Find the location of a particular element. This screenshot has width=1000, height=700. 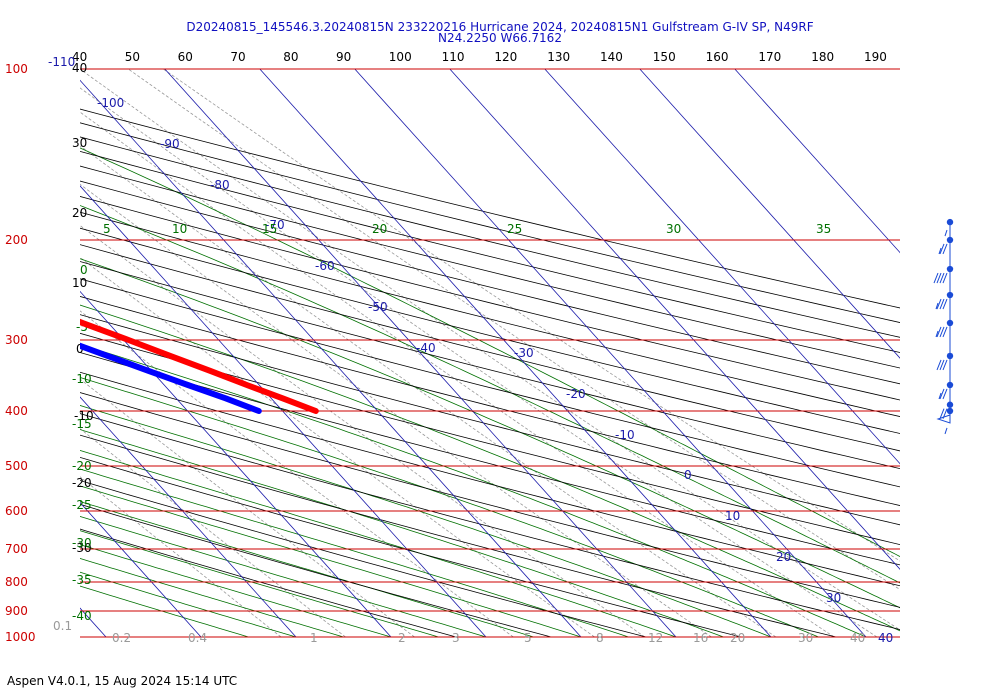

pressure-tick-label: 800 is located at coordinates (16, 582).